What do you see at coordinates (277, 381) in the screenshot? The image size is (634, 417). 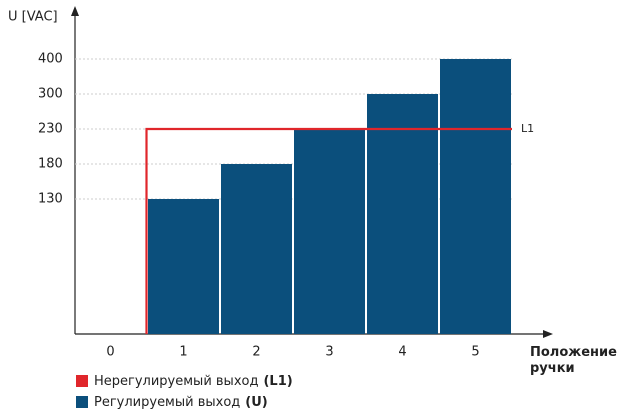 I see `legend-text-bold: (L1)` at bounding box center [277, 381].